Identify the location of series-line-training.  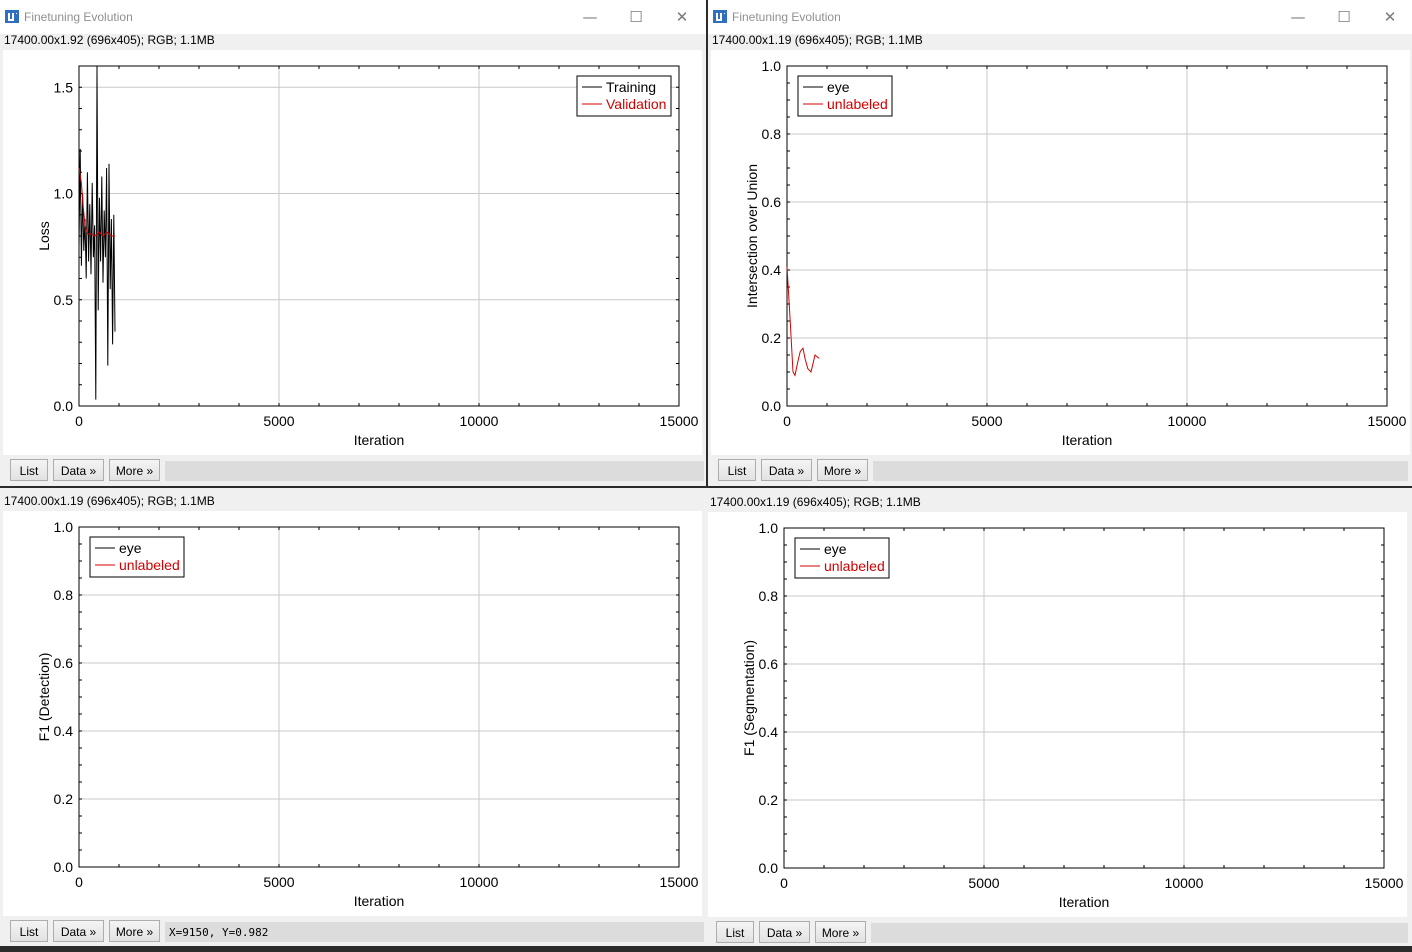
(97, 232).